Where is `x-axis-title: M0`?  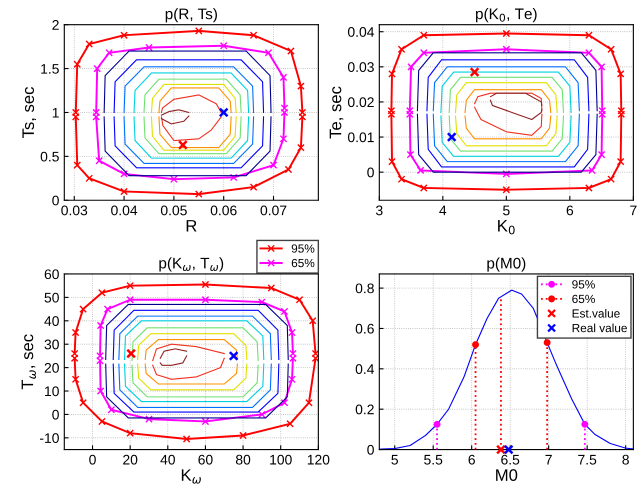
x-axis-title: M0 is located at coordinates (507, 475).